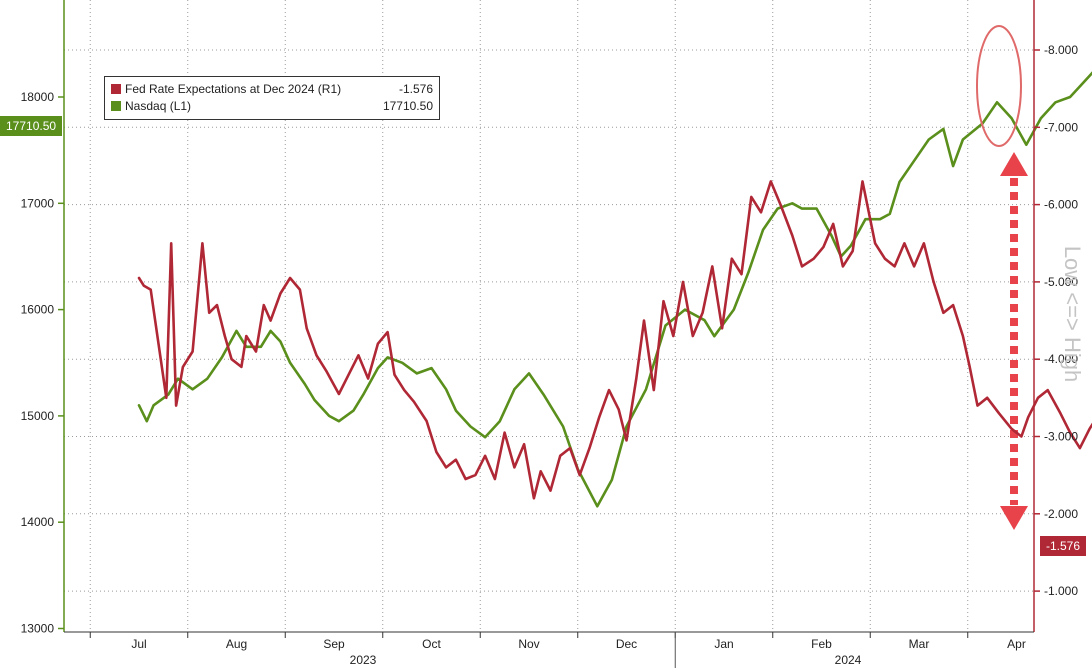 The width and height of the screenshot is (1092, 668). Describe the element at coordinates (43, 318) in the screenshot. I see `left-axis: 13000 14000 15000 16000 17000 18000` at that location.